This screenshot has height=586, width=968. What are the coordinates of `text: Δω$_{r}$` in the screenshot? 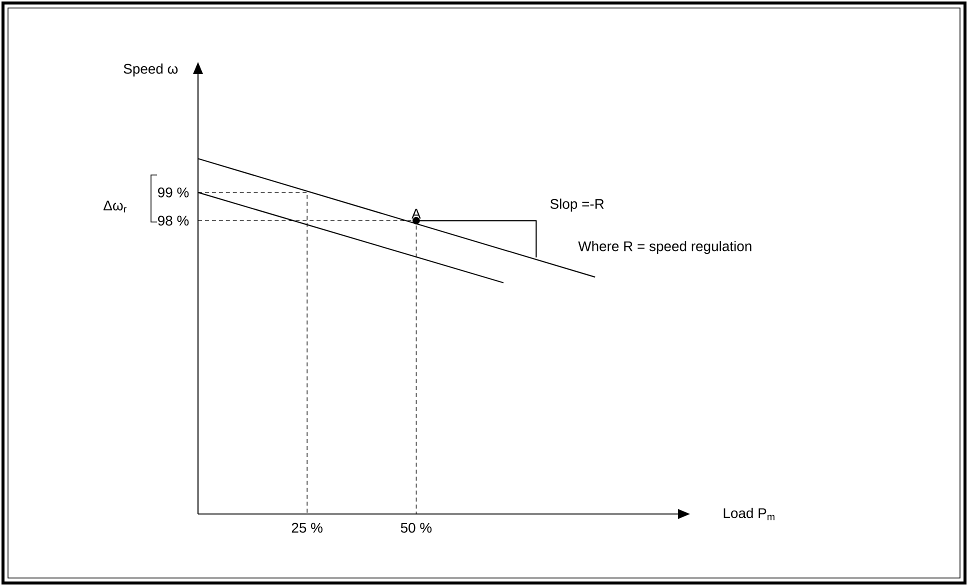 It's located at (115, 206).